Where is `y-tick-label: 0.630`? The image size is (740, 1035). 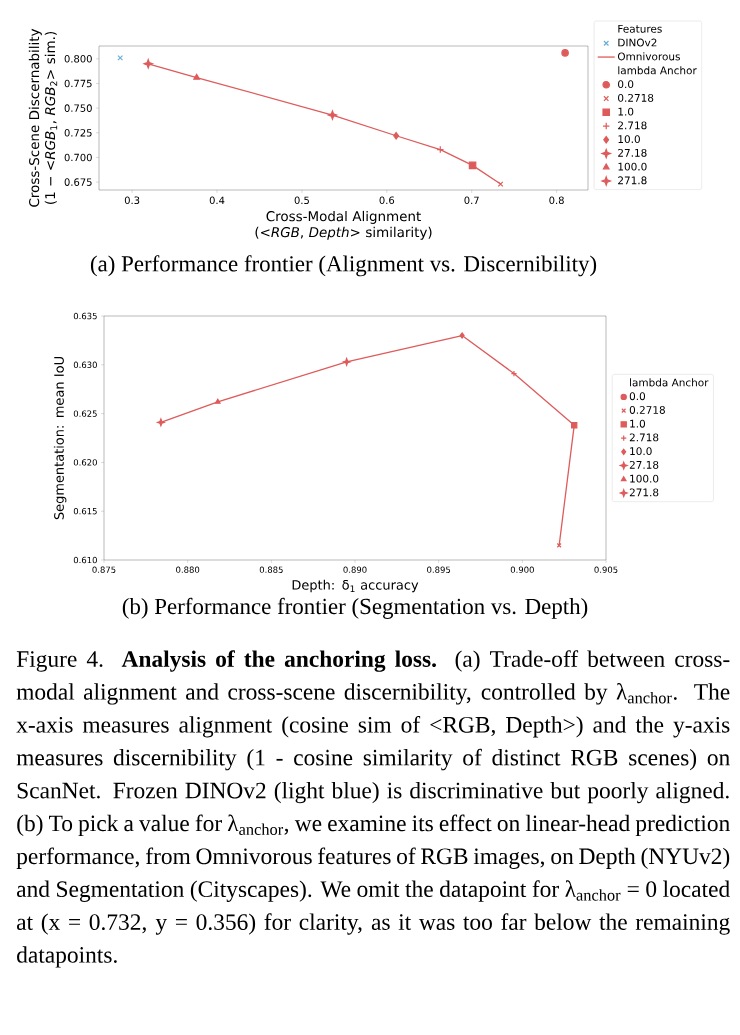 y-tick-label: 0.630 is located at coordinates (85, 365).